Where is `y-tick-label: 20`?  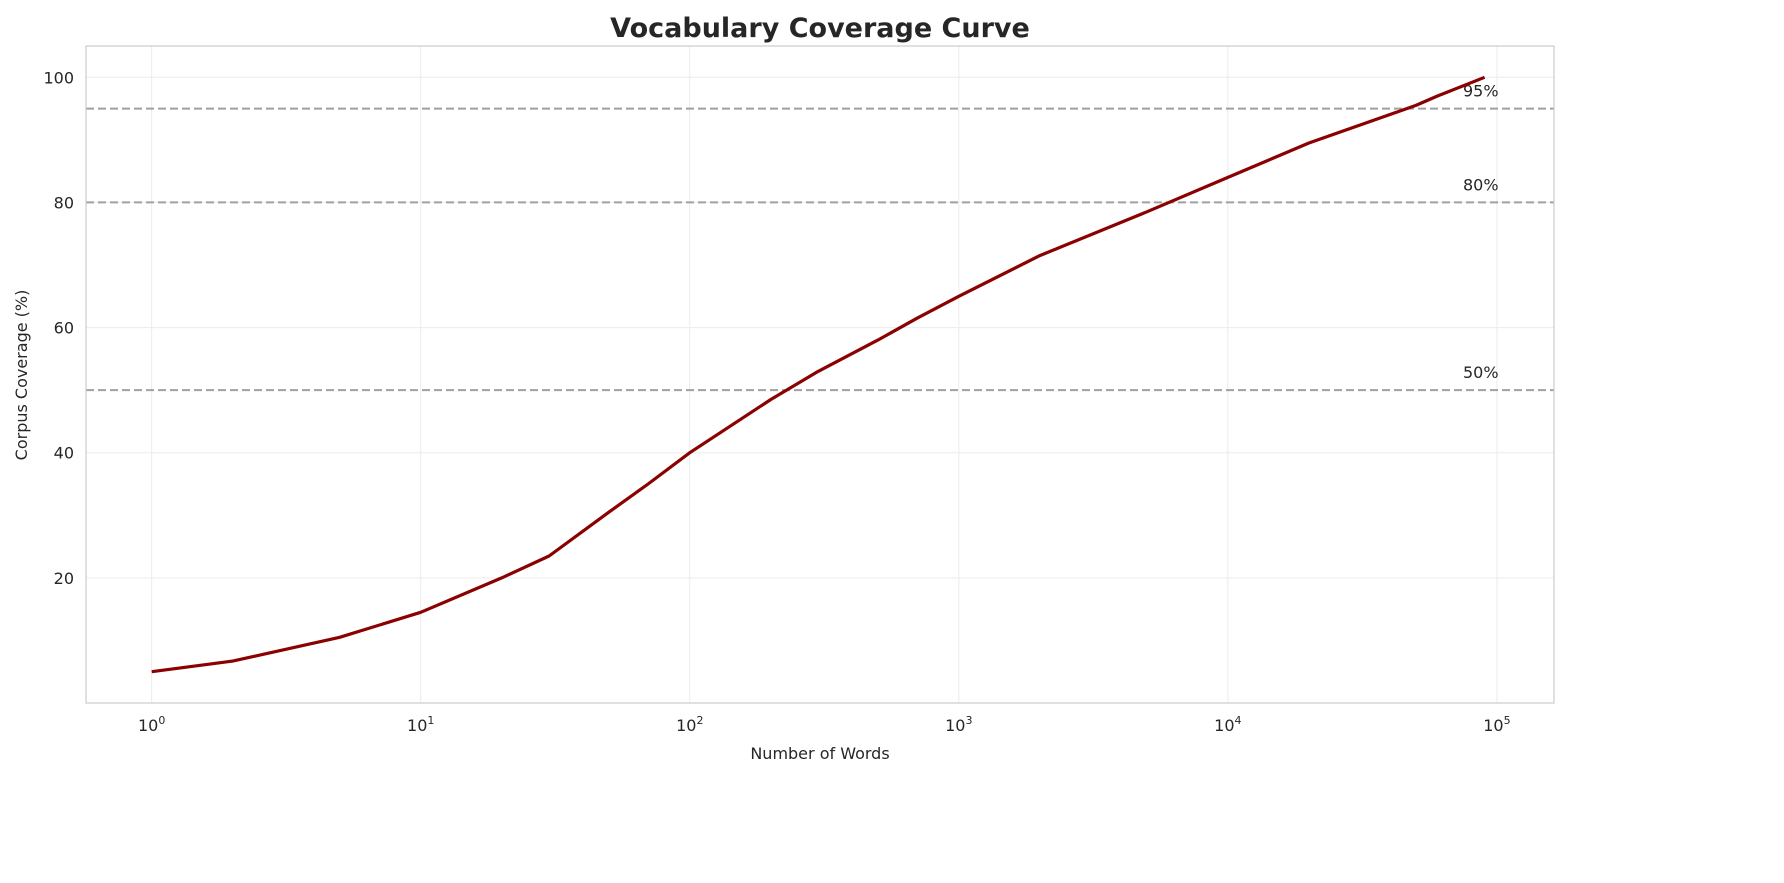 y-tick-label: 20 is located at coordinates (64, 578).